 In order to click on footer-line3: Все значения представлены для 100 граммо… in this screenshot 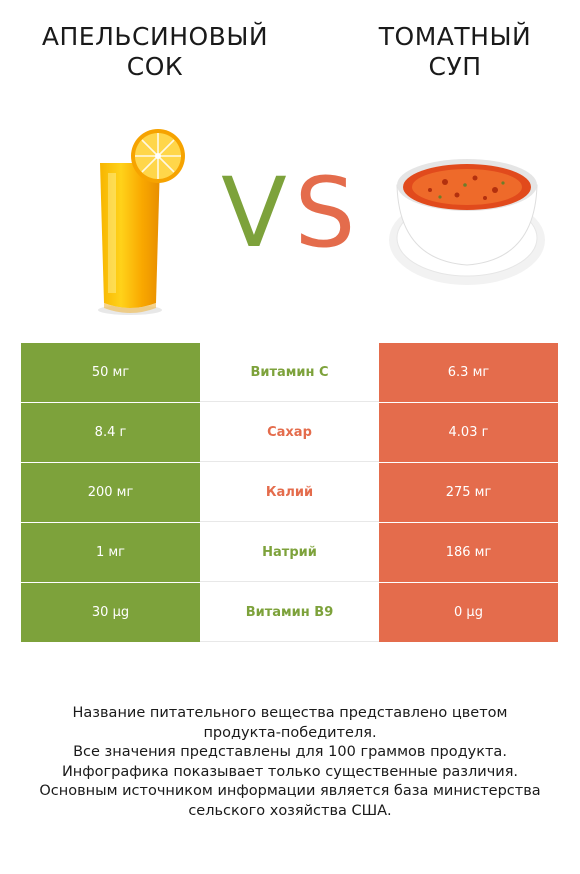, I will do `click(290, 753)`.